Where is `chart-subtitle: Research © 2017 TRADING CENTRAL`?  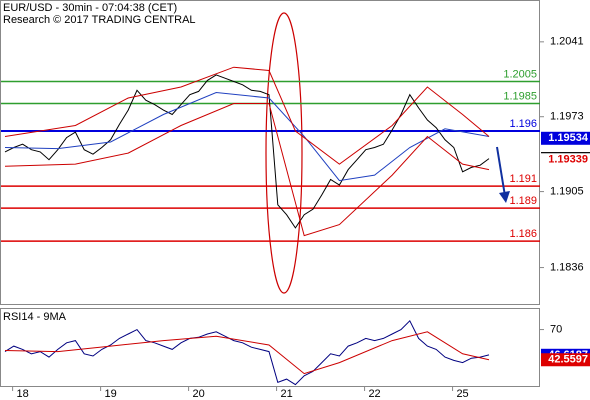
chart-subtitle: Research © 2017 TRADING CENTRAL is located at coordinates (99, 20).